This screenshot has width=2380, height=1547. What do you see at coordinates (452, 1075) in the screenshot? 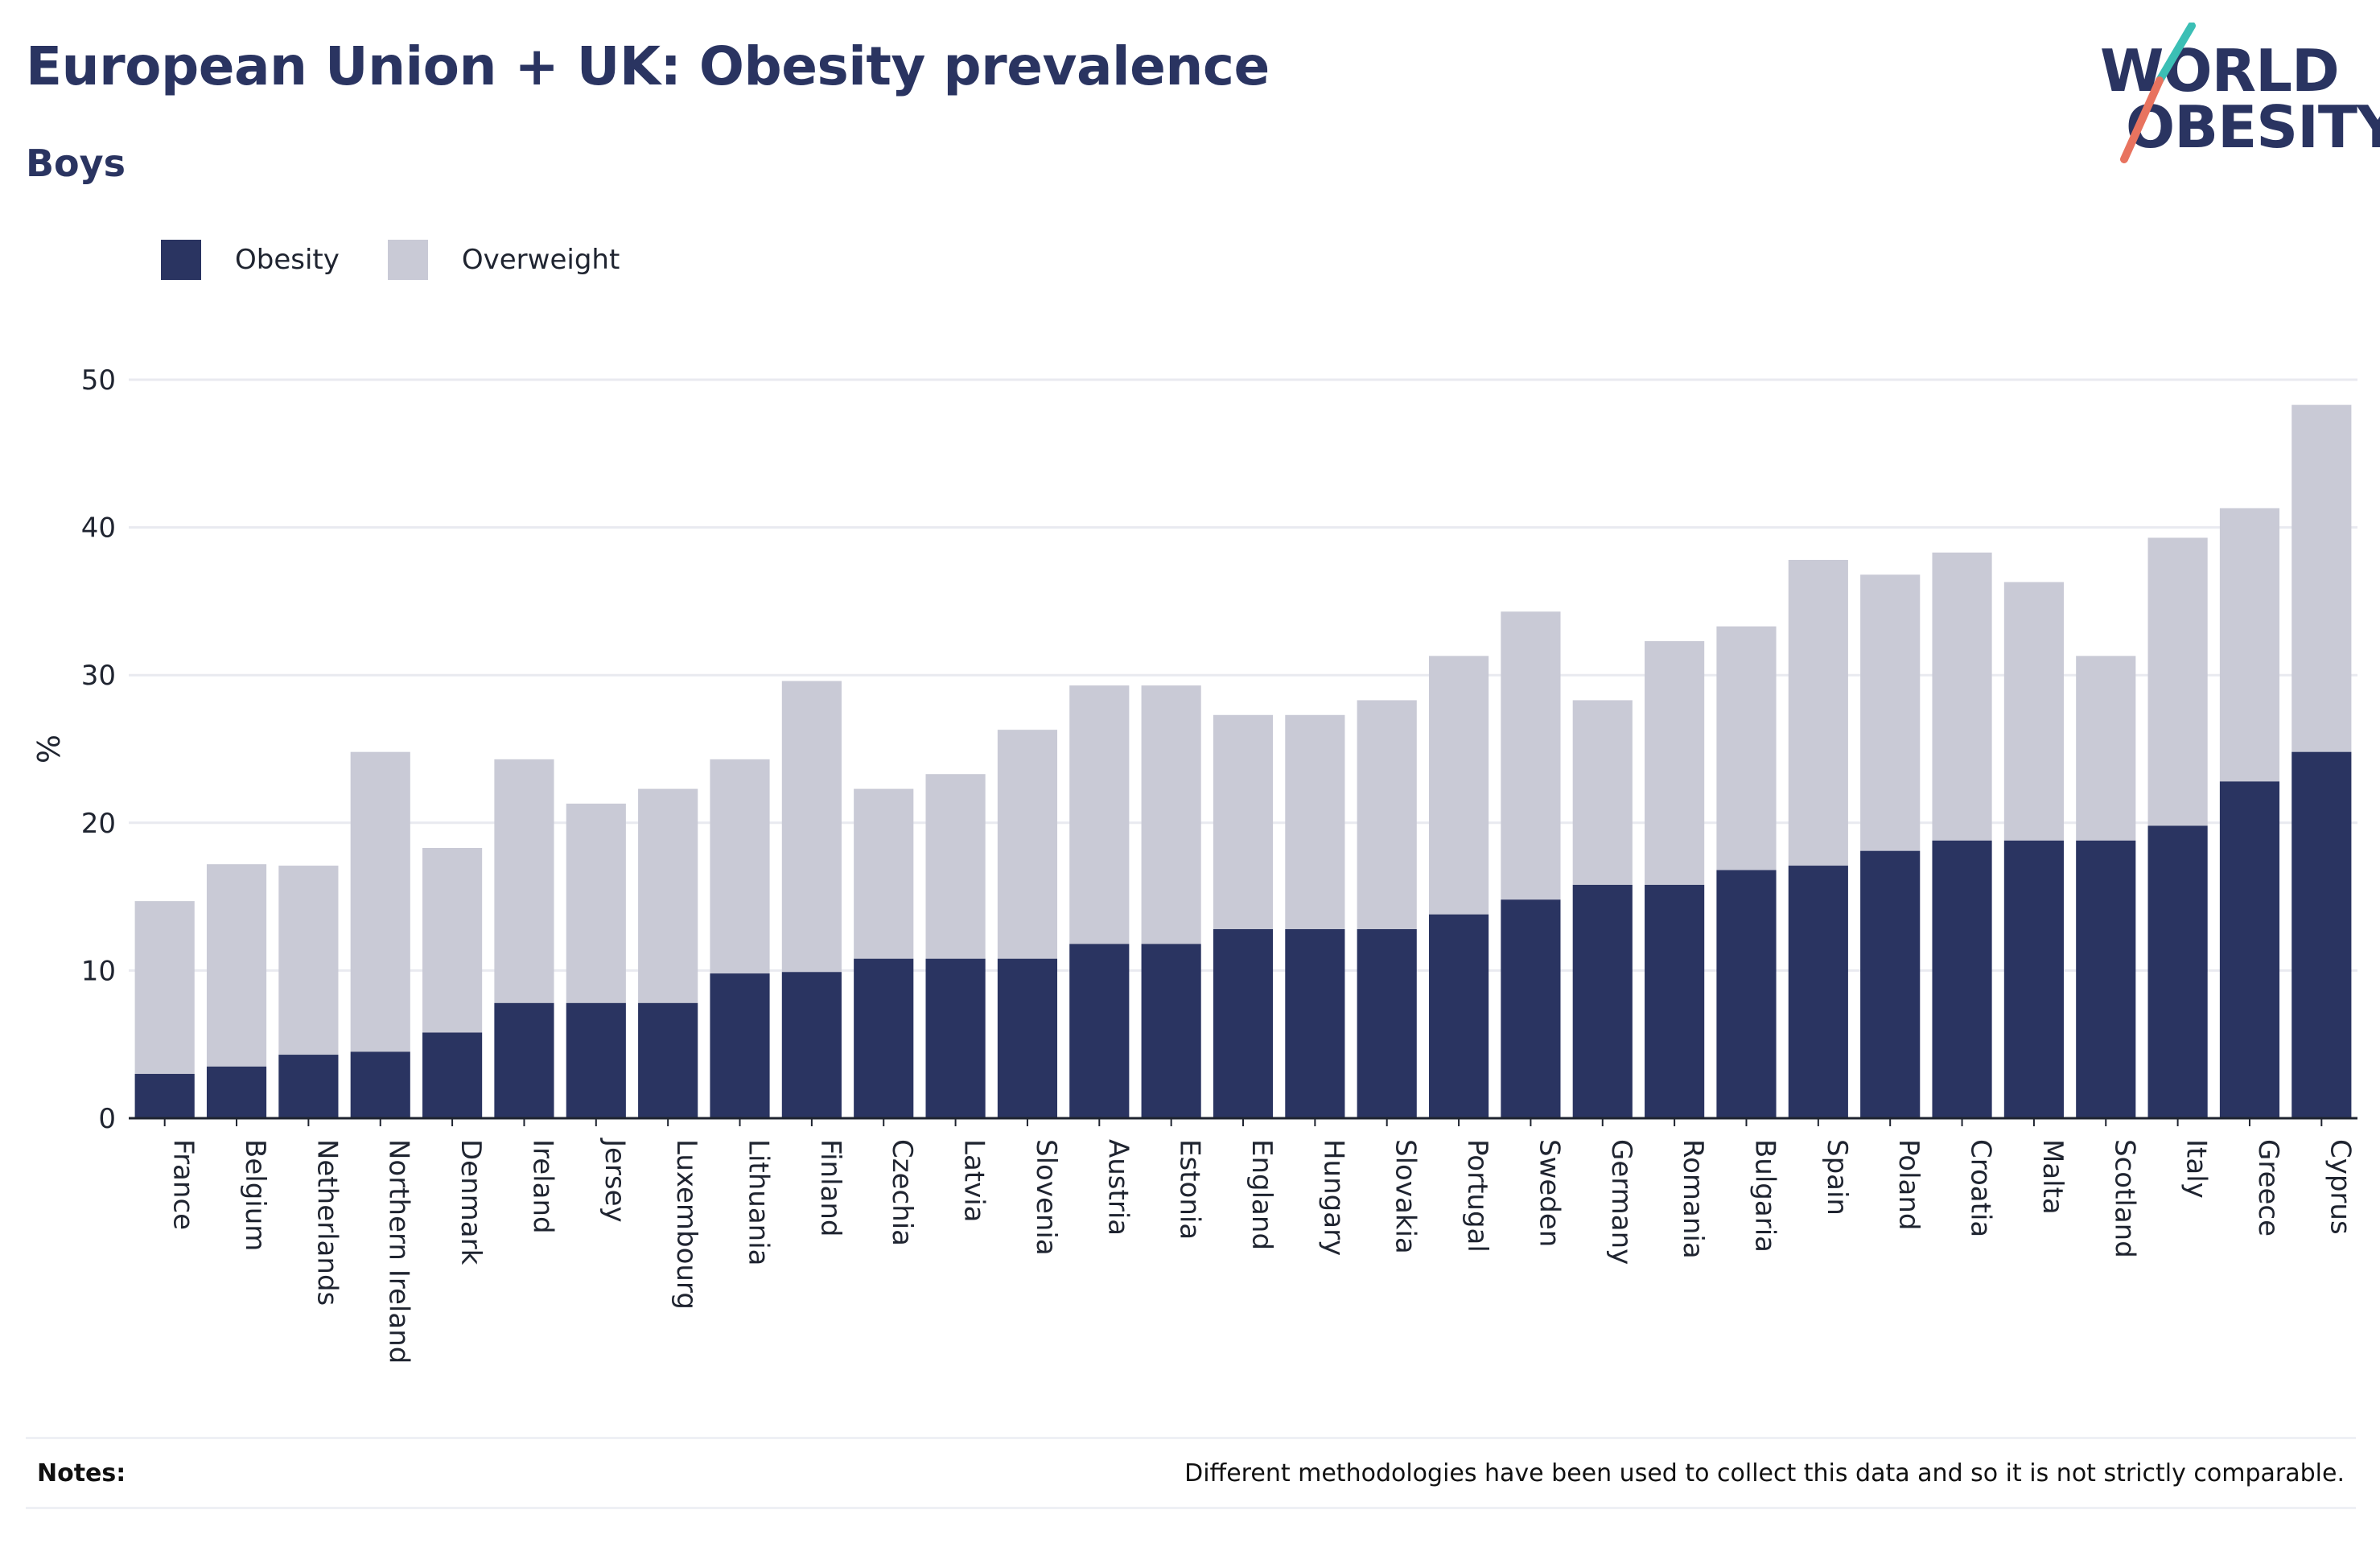
I see `bar-obesity-denmark` at bounding box center [452, 1075].